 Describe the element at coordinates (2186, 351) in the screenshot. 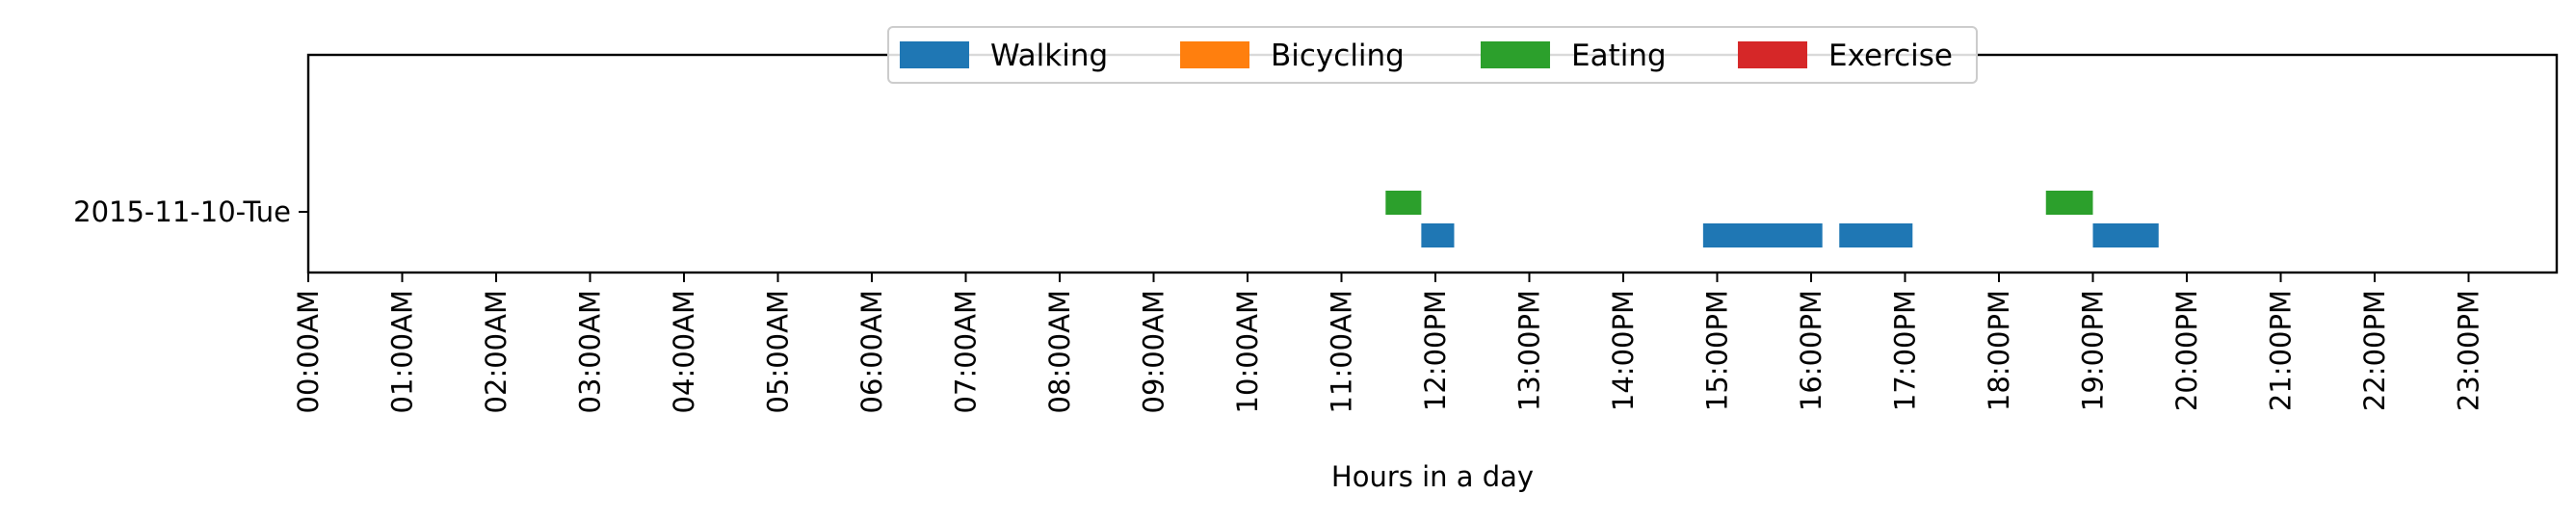

I see `x-tick-label: 20:00PM` at that location.